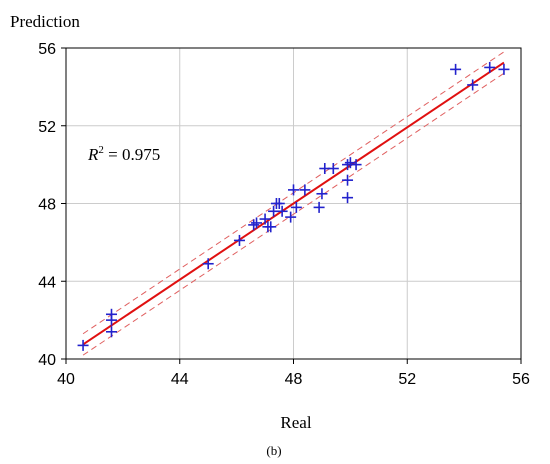 Image resolution: width=550 pixels, height=464 pixels. I want to click on x-ticks: 40 44 48 52 56, so click(293, 373).